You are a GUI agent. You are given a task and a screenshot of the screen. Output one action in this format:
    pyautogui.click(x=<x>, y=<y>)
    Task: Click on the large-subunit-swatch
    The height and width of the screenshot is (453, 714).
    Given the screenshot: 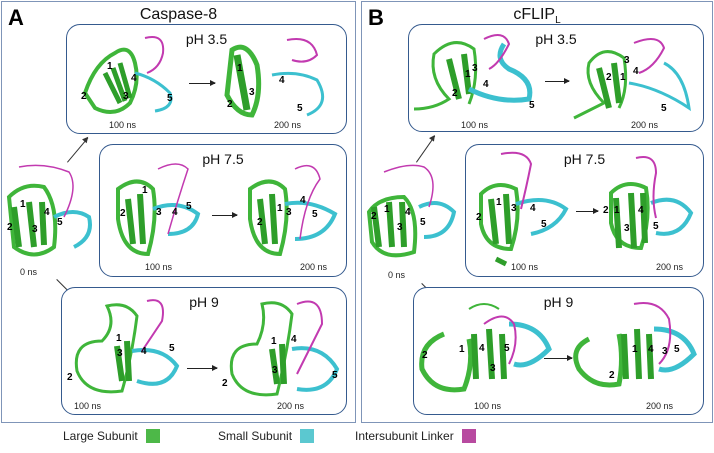 What is the action you would take?
    pyautogui.click(x=152, y=436)
    